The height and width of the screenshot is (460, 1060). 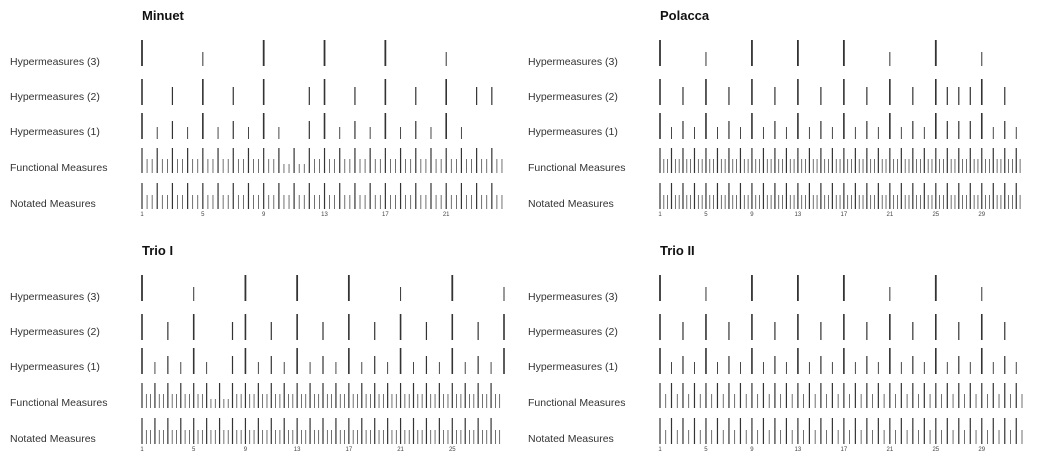 I want to click on rug-plot: 1 5 9 13 17 21 25, so click(x=322, y=364).